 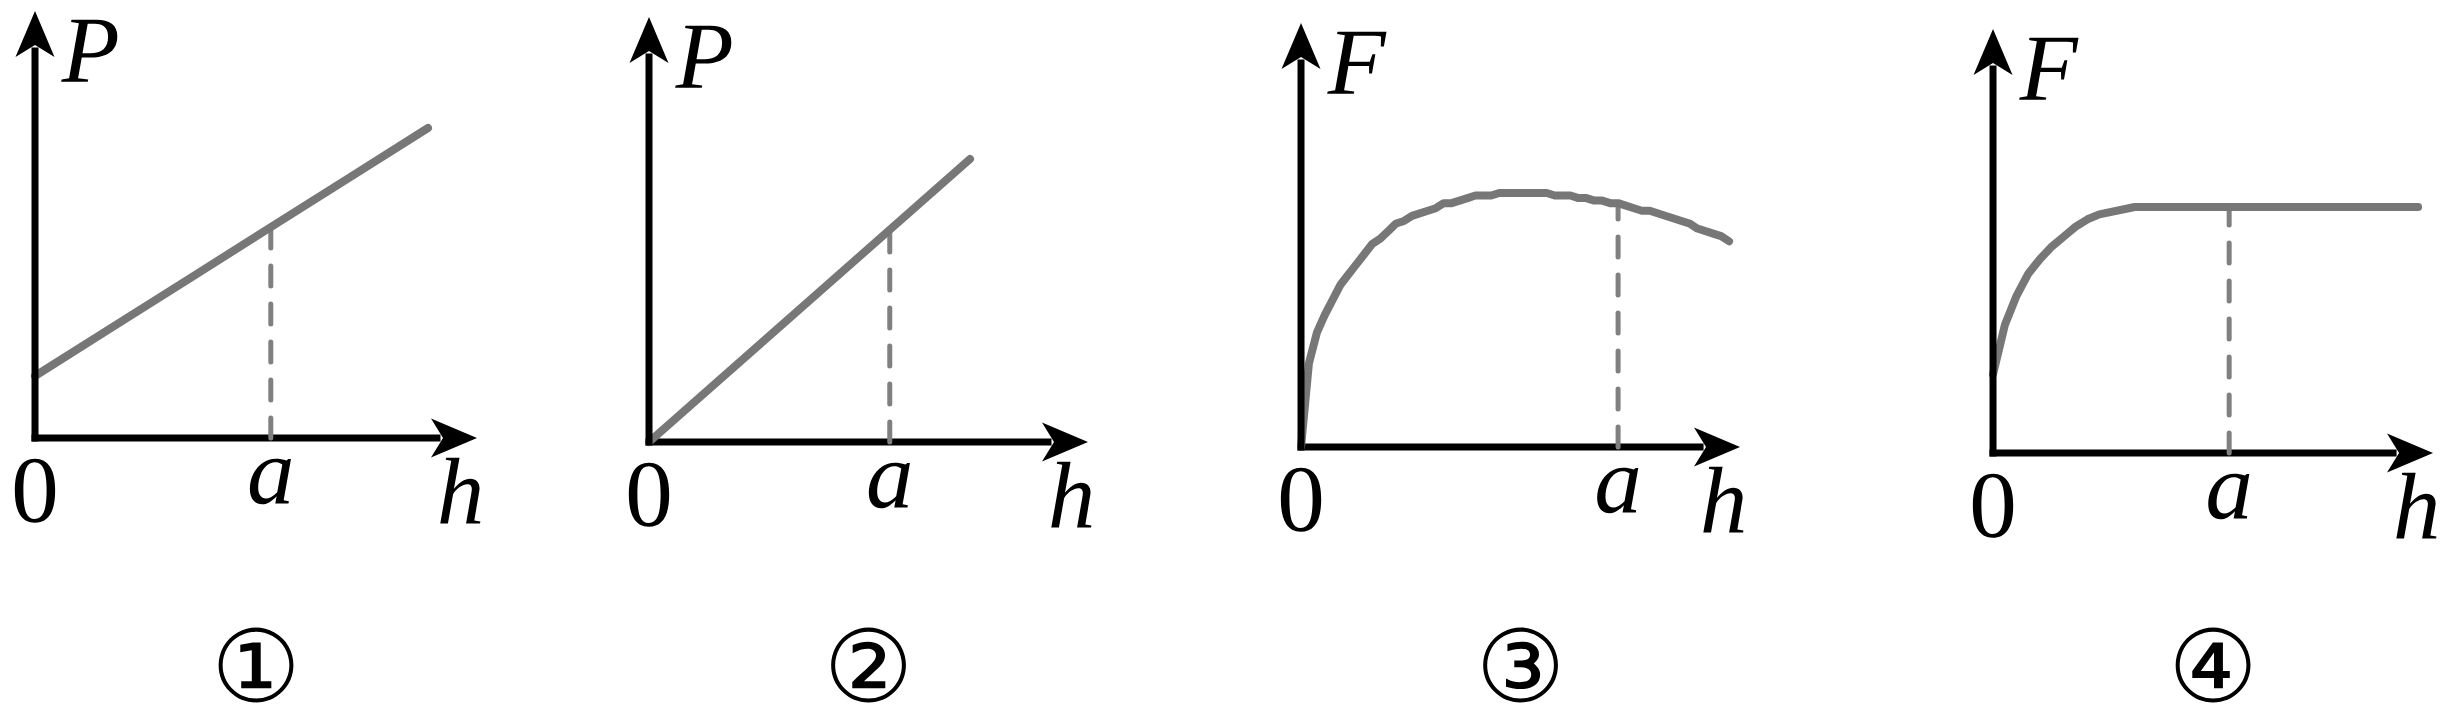 I want to click on text: ①, so click(x=256, y=665).